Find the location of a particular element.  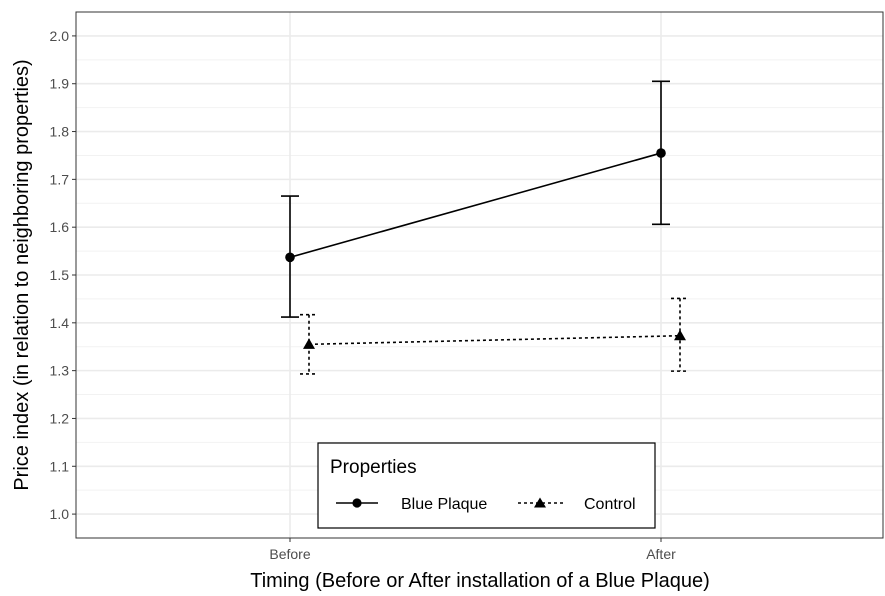

y-tick-label: 1.4 is located at coordinates (60, 323).